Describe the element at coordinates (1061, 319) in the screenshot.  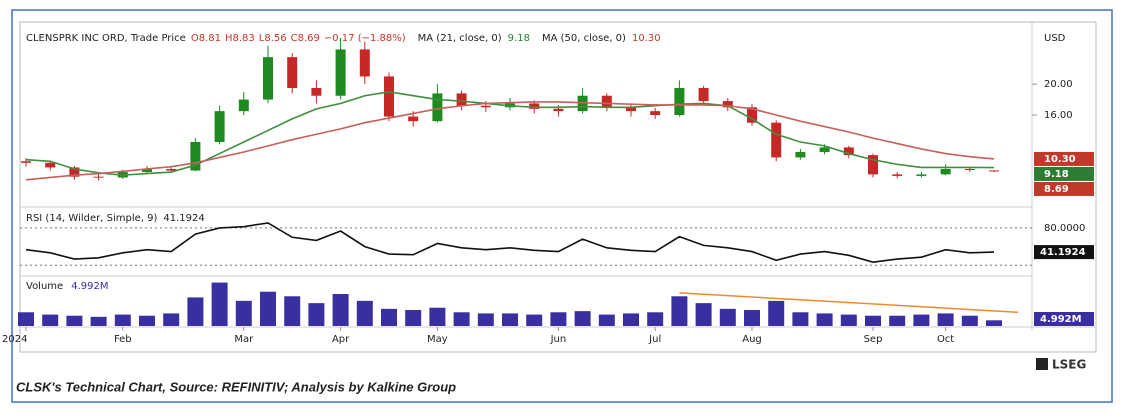
I see `volume-tag-label: 4.992M` at that location.